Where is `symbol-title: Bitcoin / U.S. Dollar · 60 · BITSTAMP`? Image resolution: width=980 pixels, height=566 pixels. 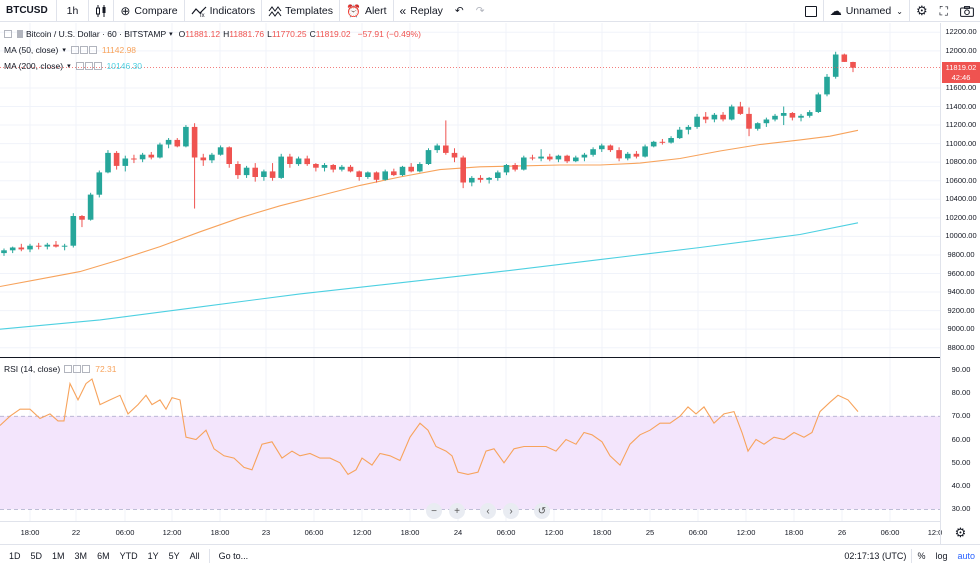
symbol-title: Bitcoin / U.S. Dollar · 60 · BITSTAMP is located at coordinates (96, 34).